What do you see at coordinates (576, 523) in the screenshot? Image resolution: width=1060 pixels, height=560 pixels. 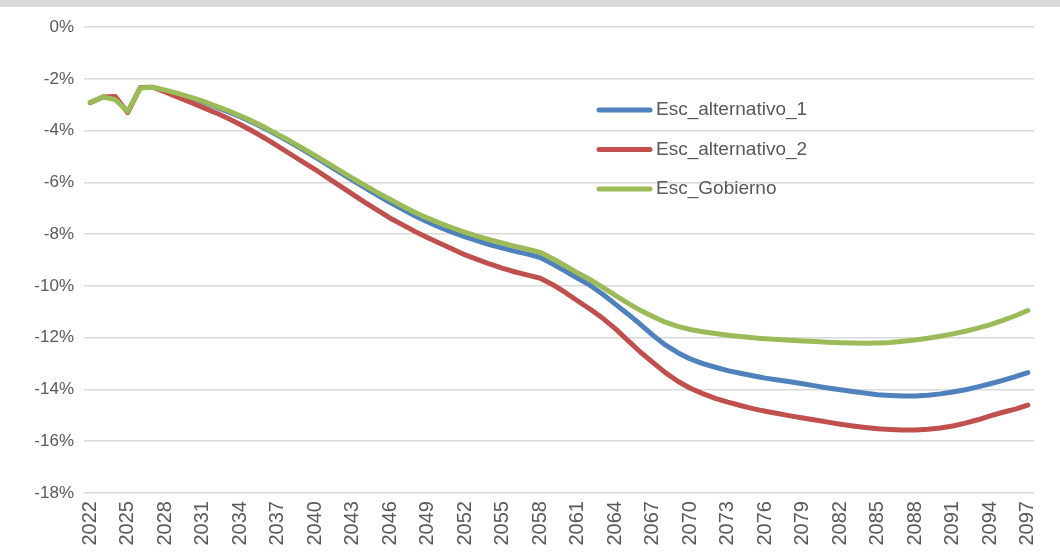 I see `x-tick-label: 2061` at bounding box center [576, 523].